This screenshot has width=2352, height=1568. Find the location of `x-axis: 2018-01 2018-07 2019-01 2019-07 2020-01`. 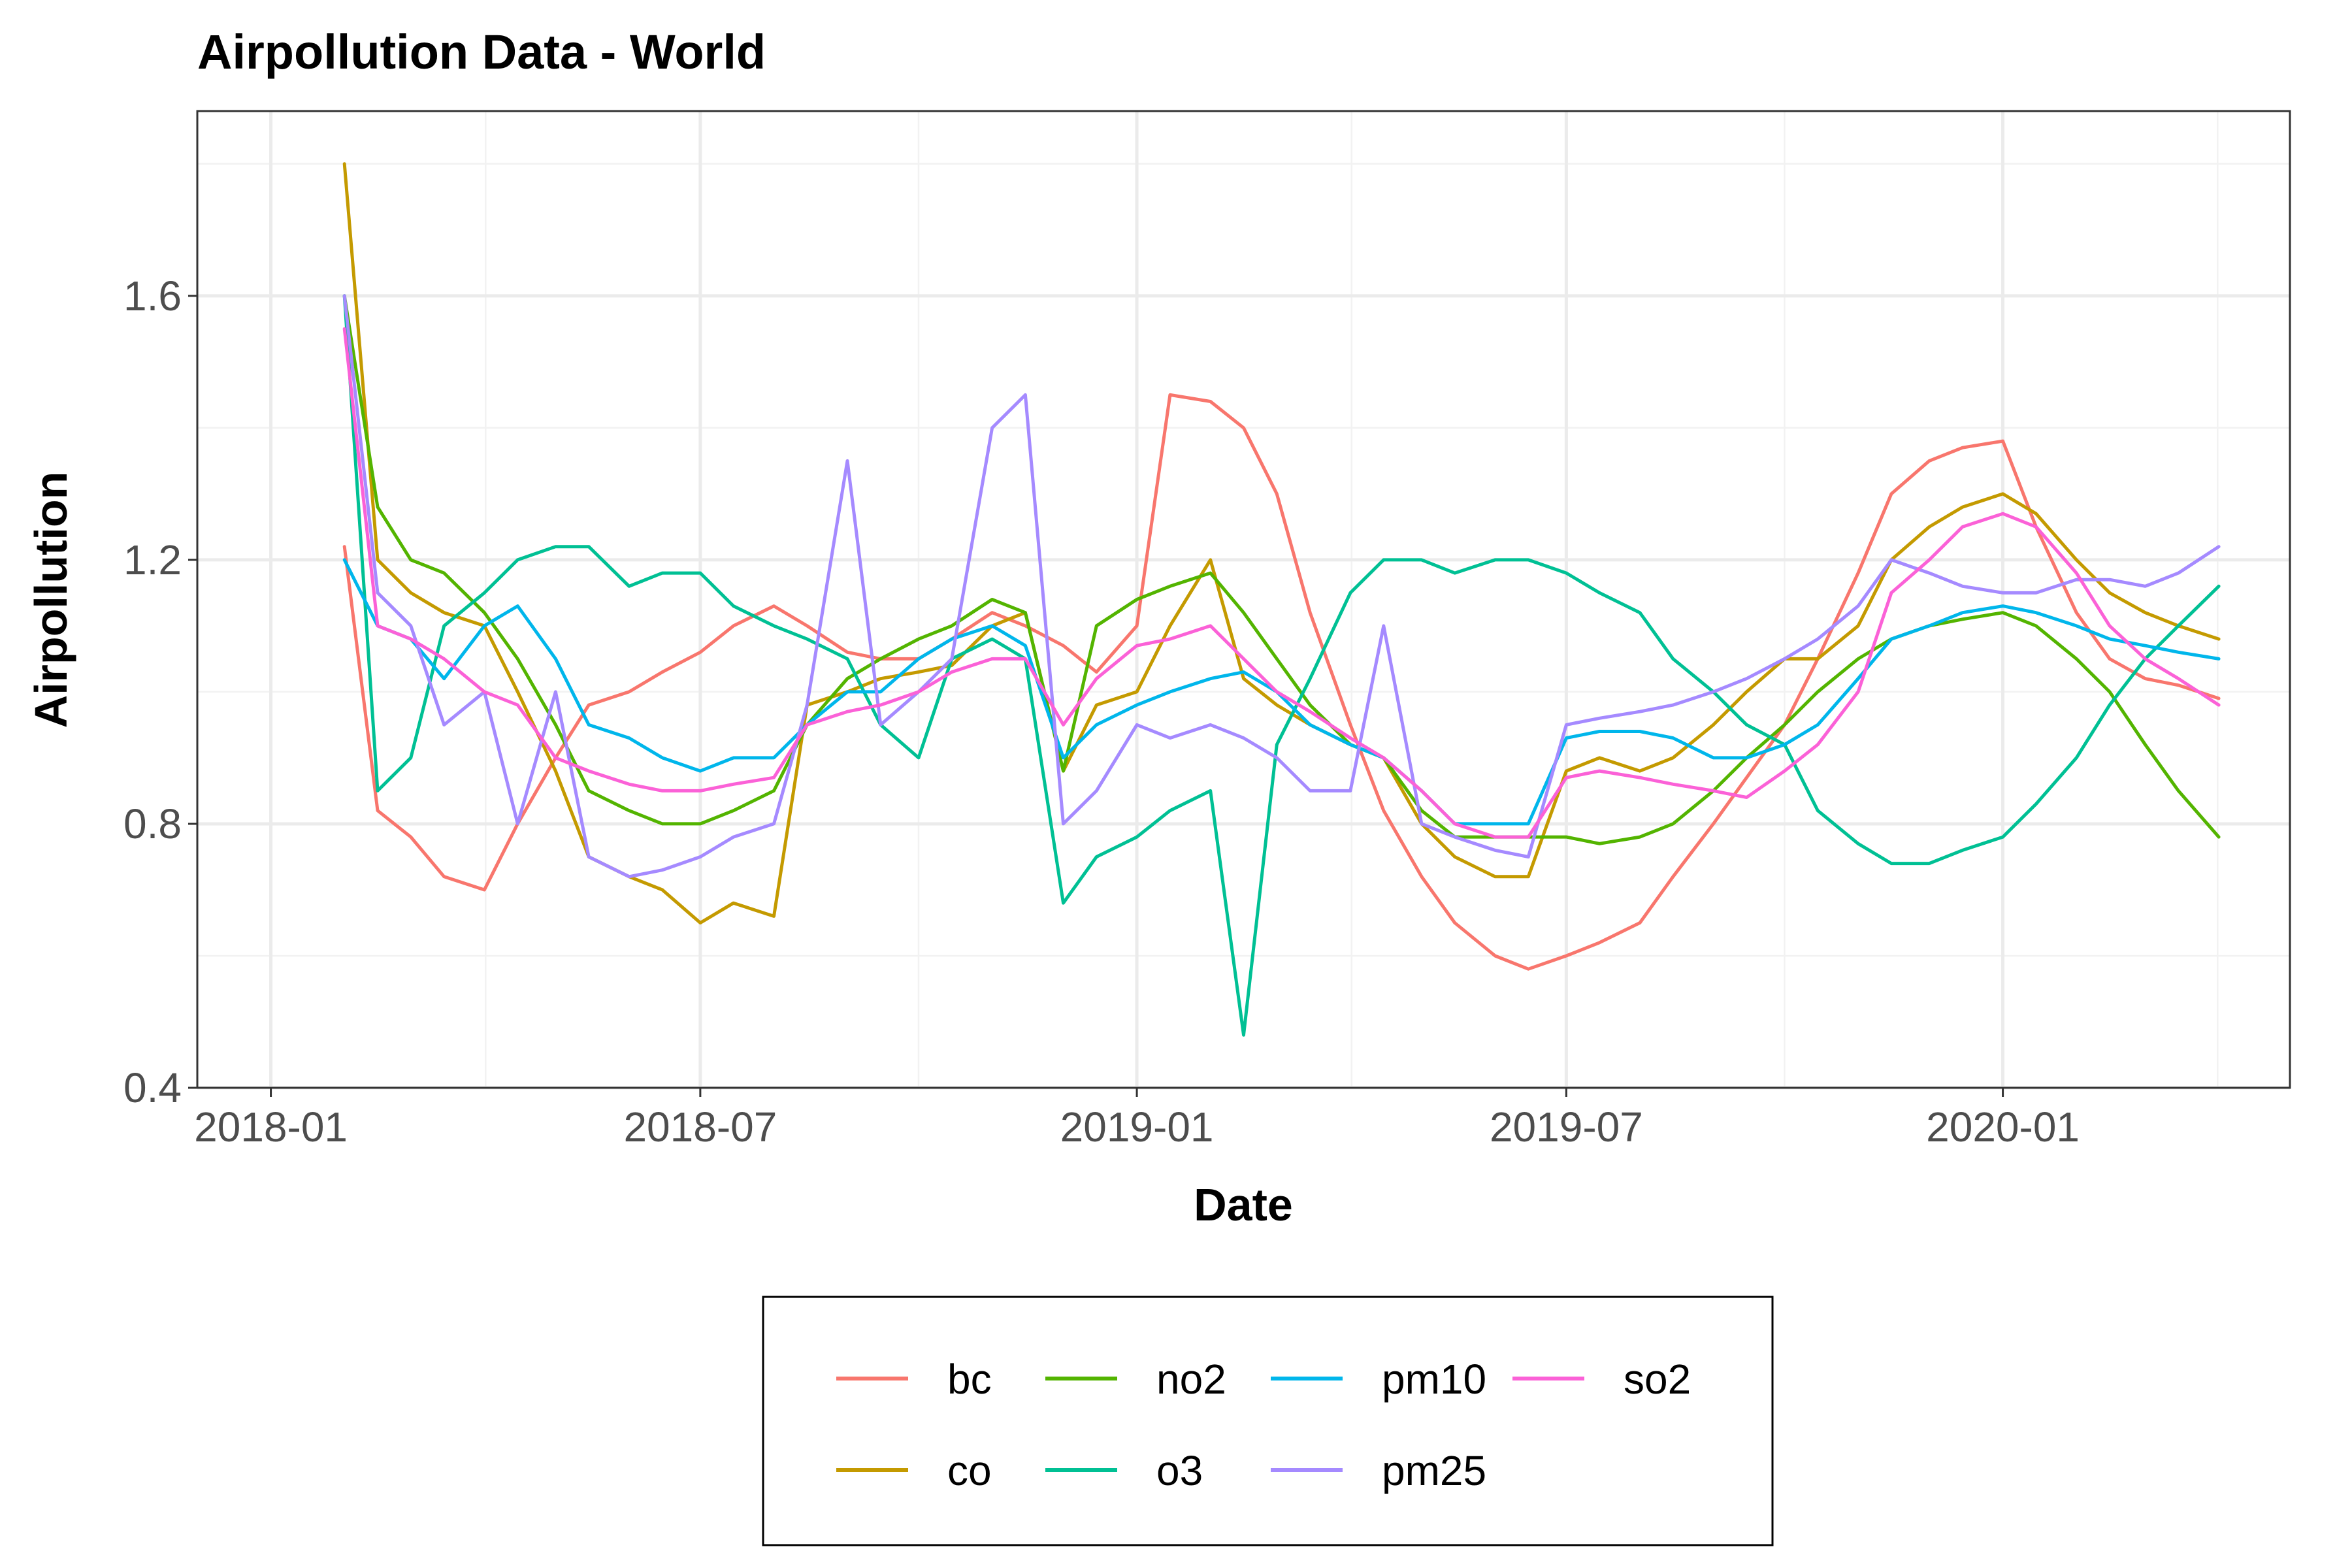

x-axis: 2018-01 2018-07 2019-01 2019-07 2020-01 is located at coordinates (1137, 1119).